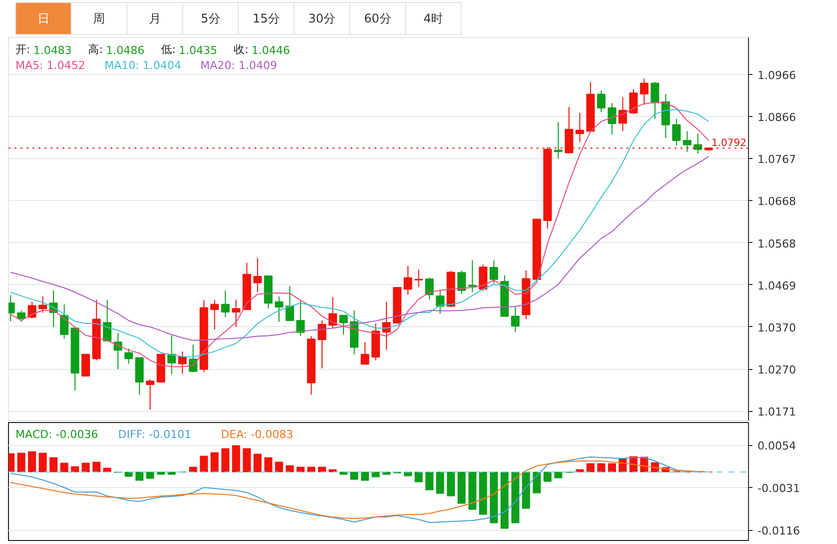 The image size is (837, 544). Describe the element at coordinates (262, 50) in the screenshot. I see `annotation: 收:1.0446` at that location.